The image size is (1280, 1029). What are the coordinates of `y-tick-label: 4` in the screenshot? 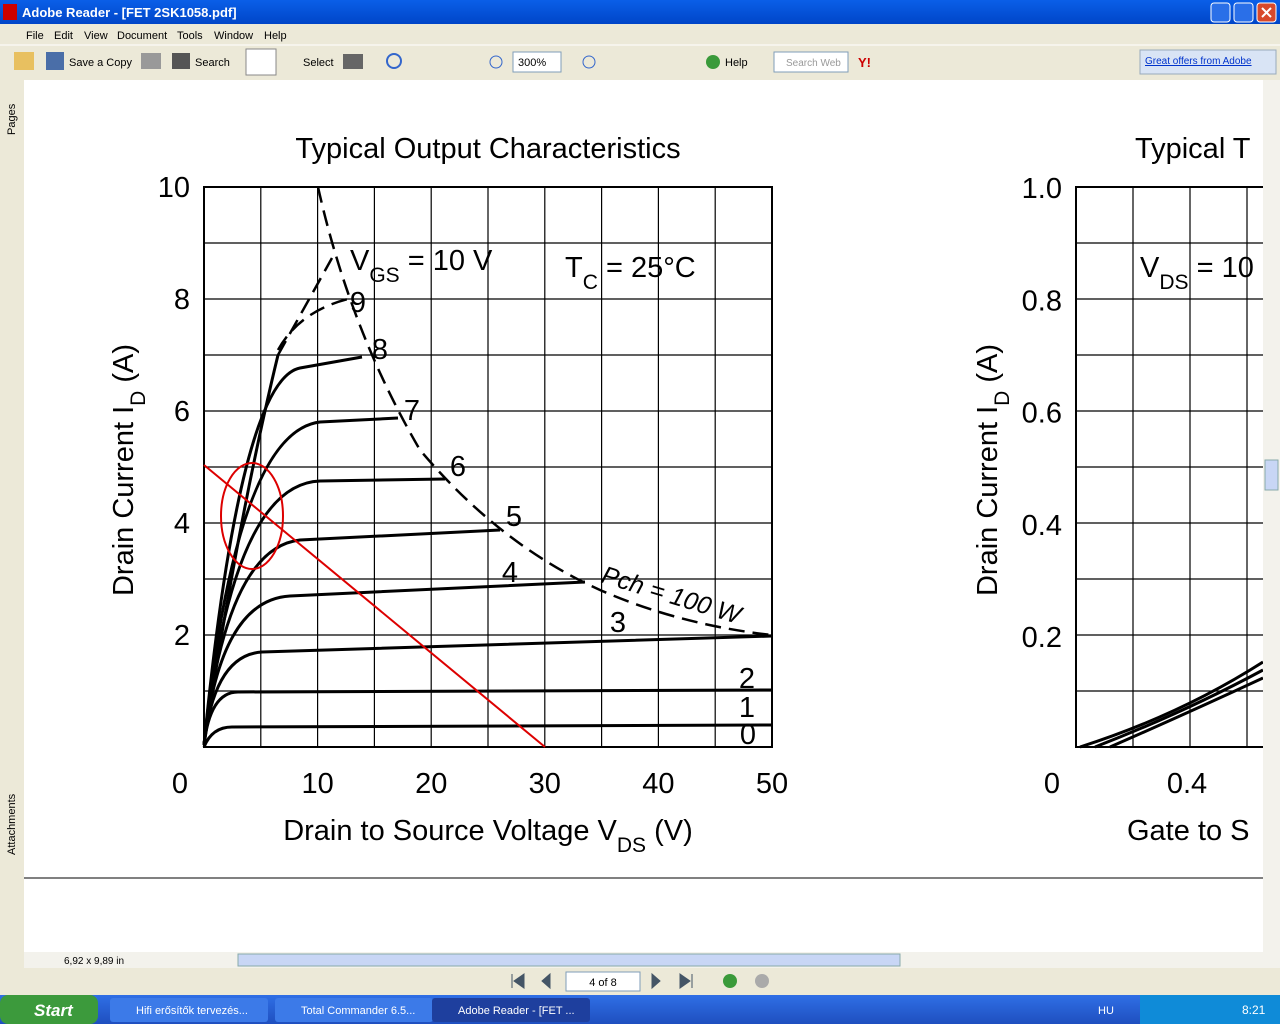 It's located at (182, 524).